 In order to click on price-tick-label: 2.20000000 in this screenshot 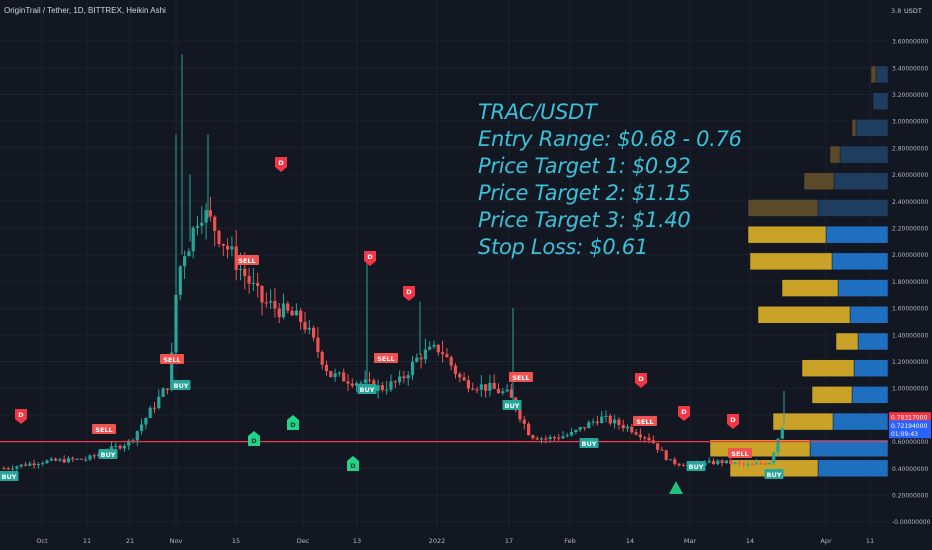, I will do `click(910, 229)`.